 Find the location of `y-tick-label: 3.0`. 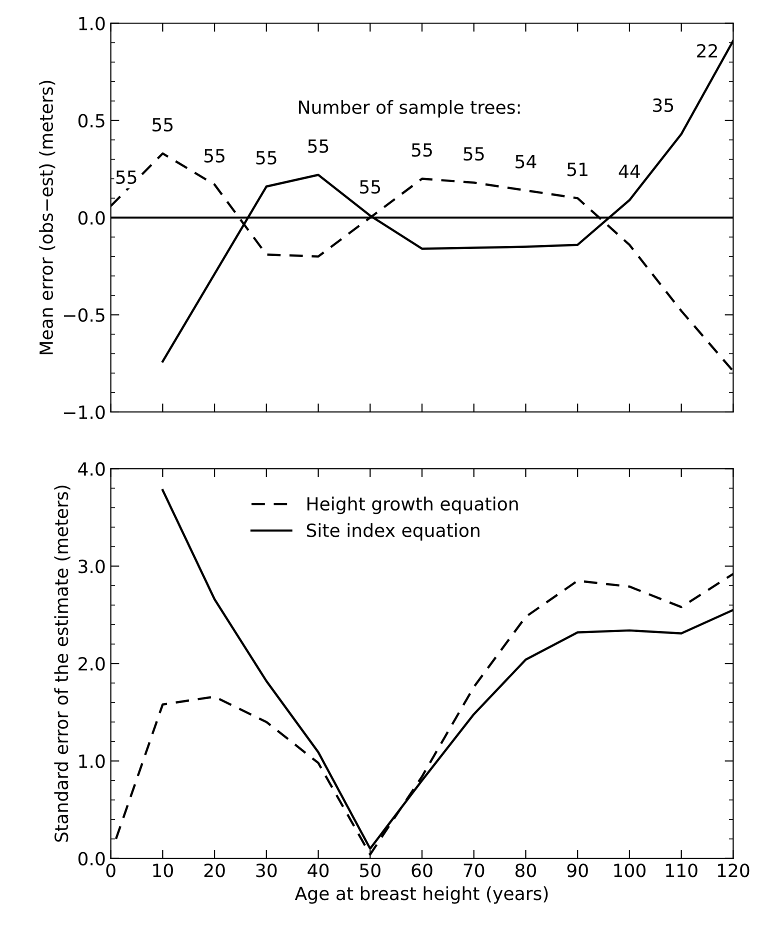

y-tick-label: 3.0 is located at coordinates (91, 567).